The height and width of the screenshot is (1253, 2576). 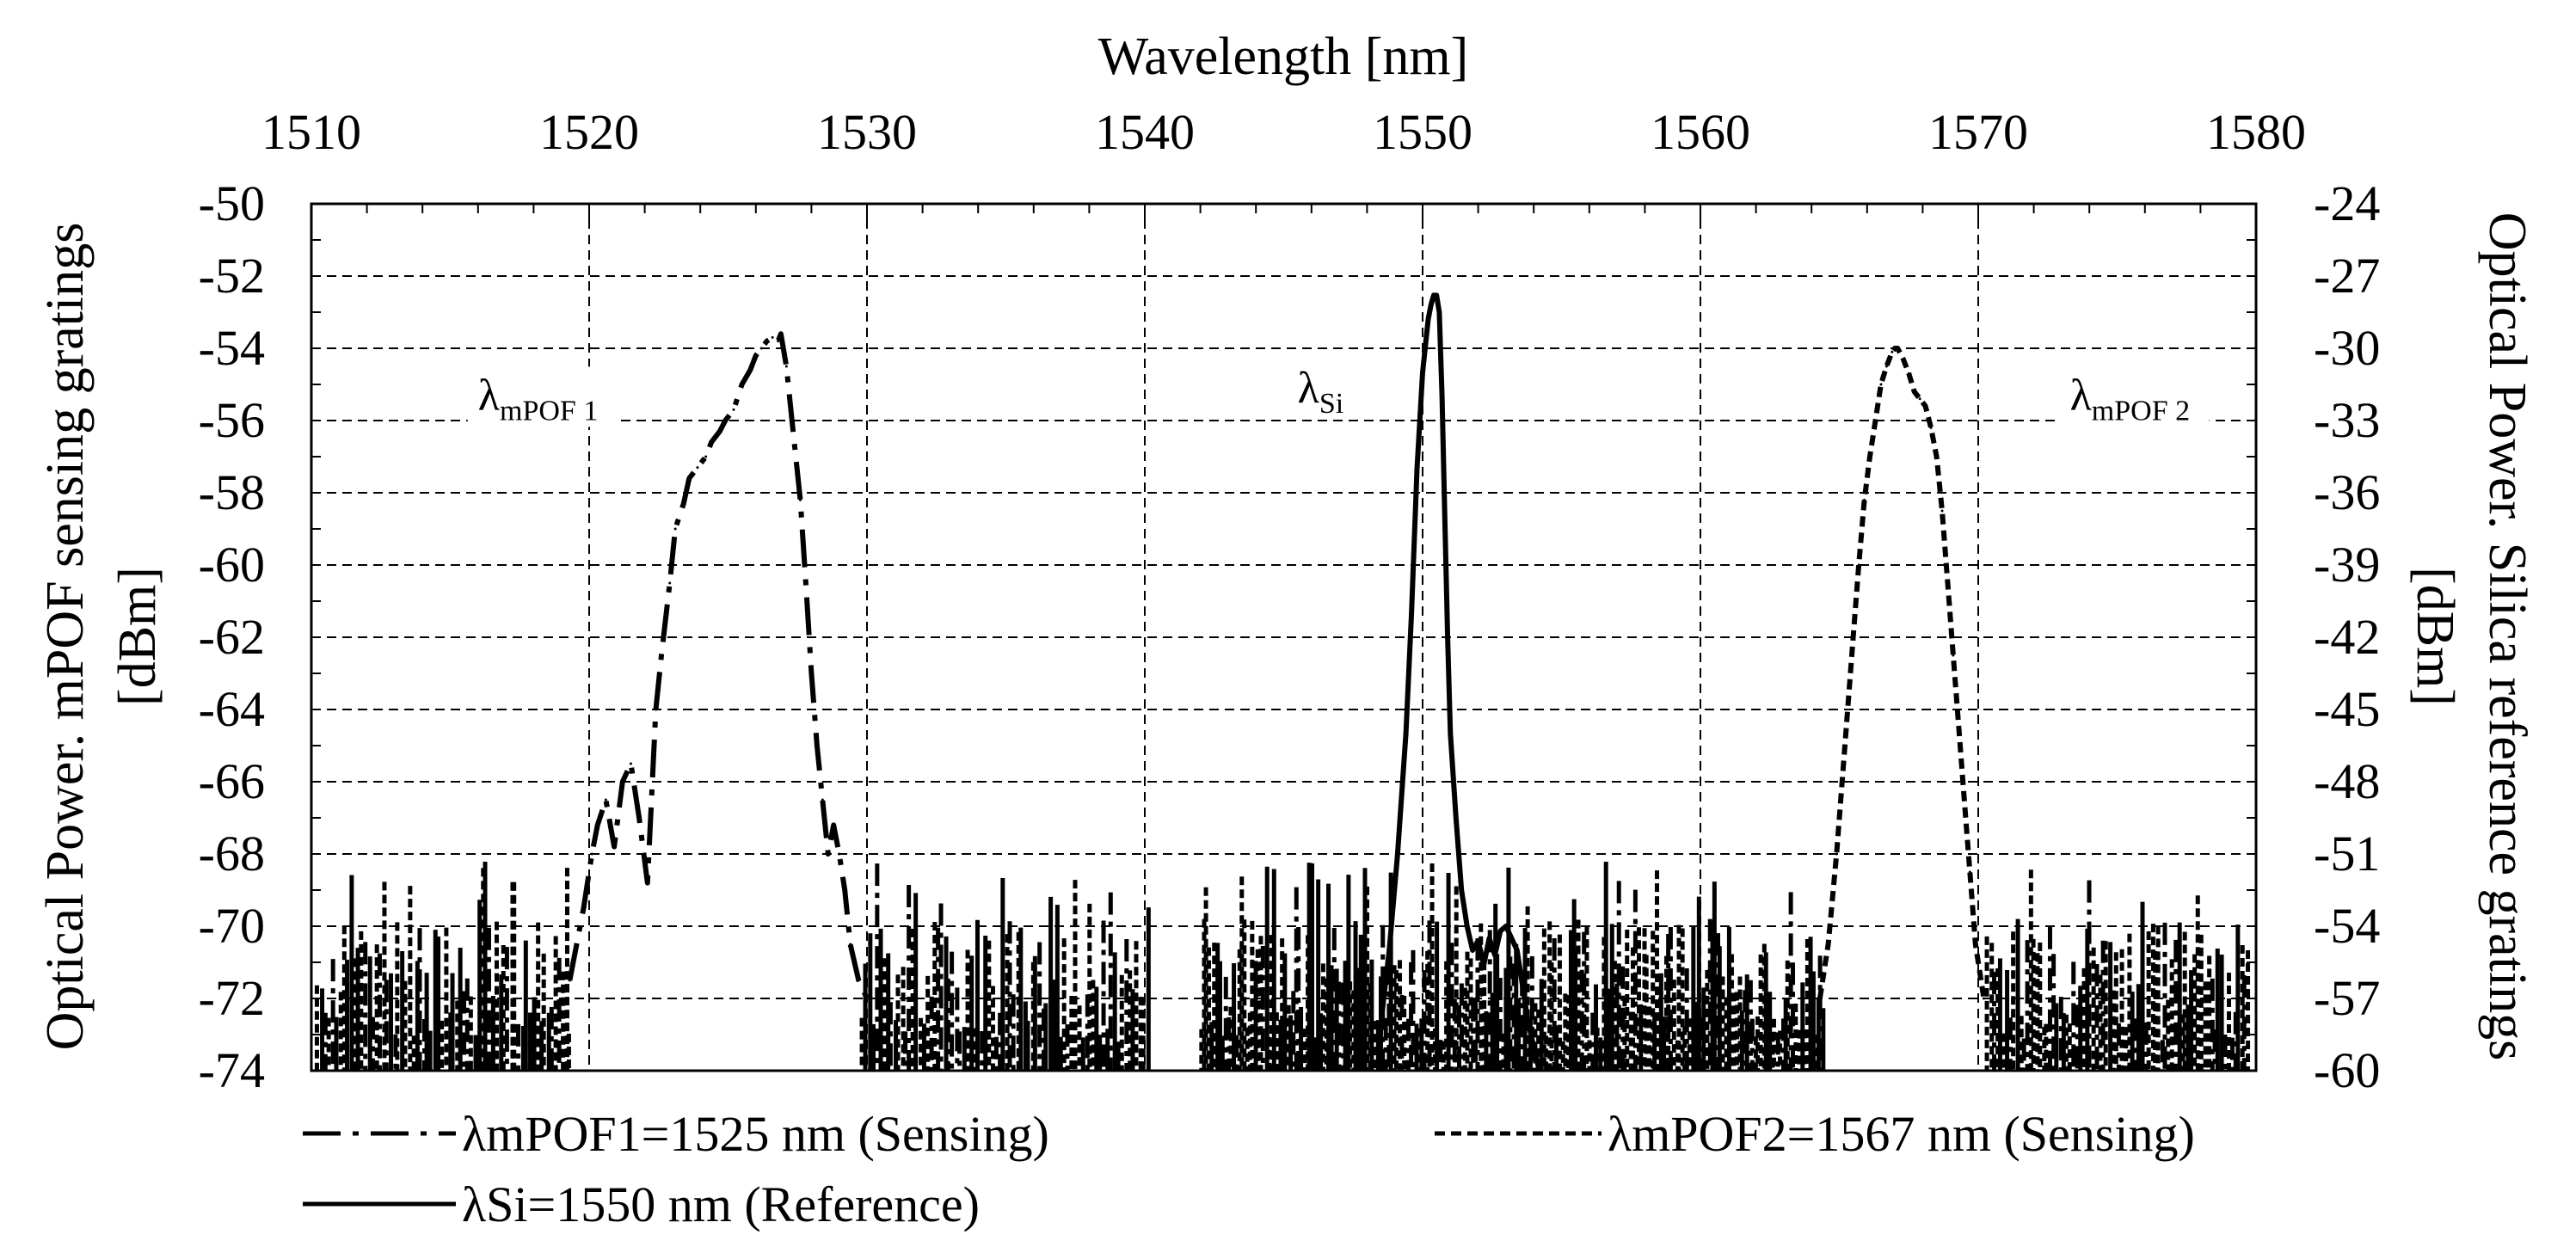 I want to click on y-left-tick-label: -62, so click(x=232, y=637).